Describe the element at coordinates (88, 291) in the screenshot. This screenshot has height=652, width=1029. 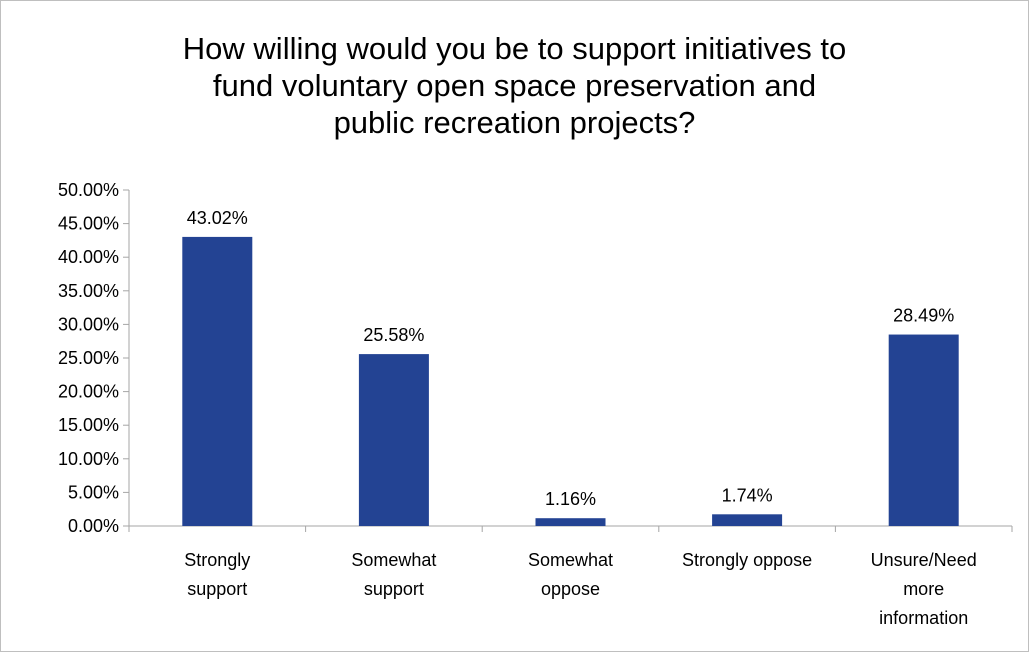
I see `y-tick-label: 35.00%` at that location.